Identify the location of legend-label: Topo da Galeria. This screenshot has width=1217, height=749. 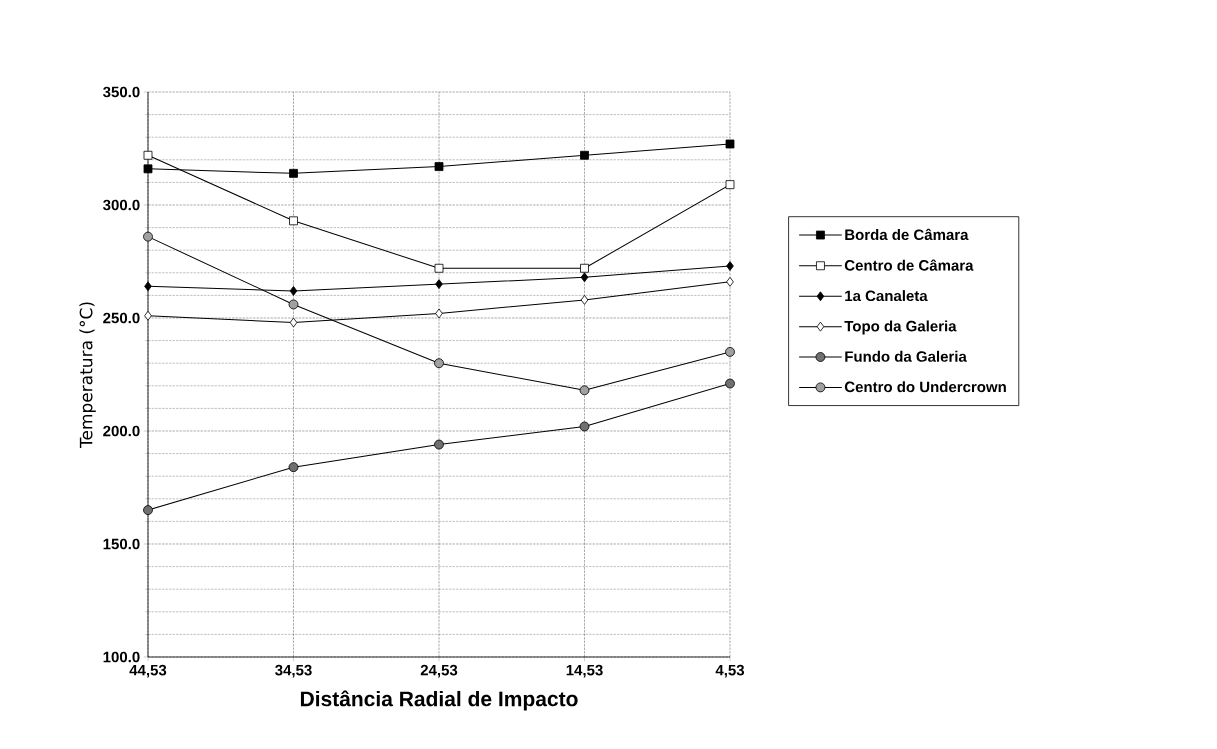
(900, 327).